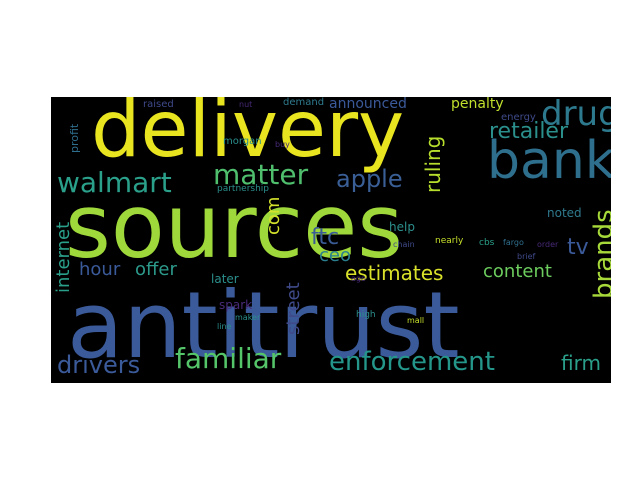 This screenshot has width=640, height=480. I want to click on word-spark: spark, so click(236, 305).